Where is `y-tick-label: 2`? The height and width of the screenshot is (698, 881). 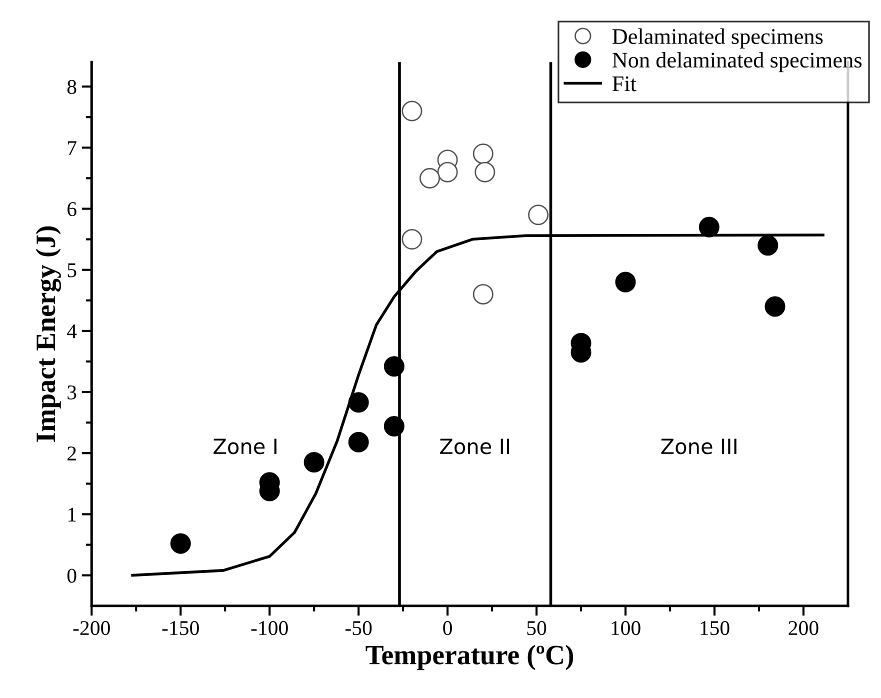 y-tick-label: 2 is located at coordinates (72, 453).